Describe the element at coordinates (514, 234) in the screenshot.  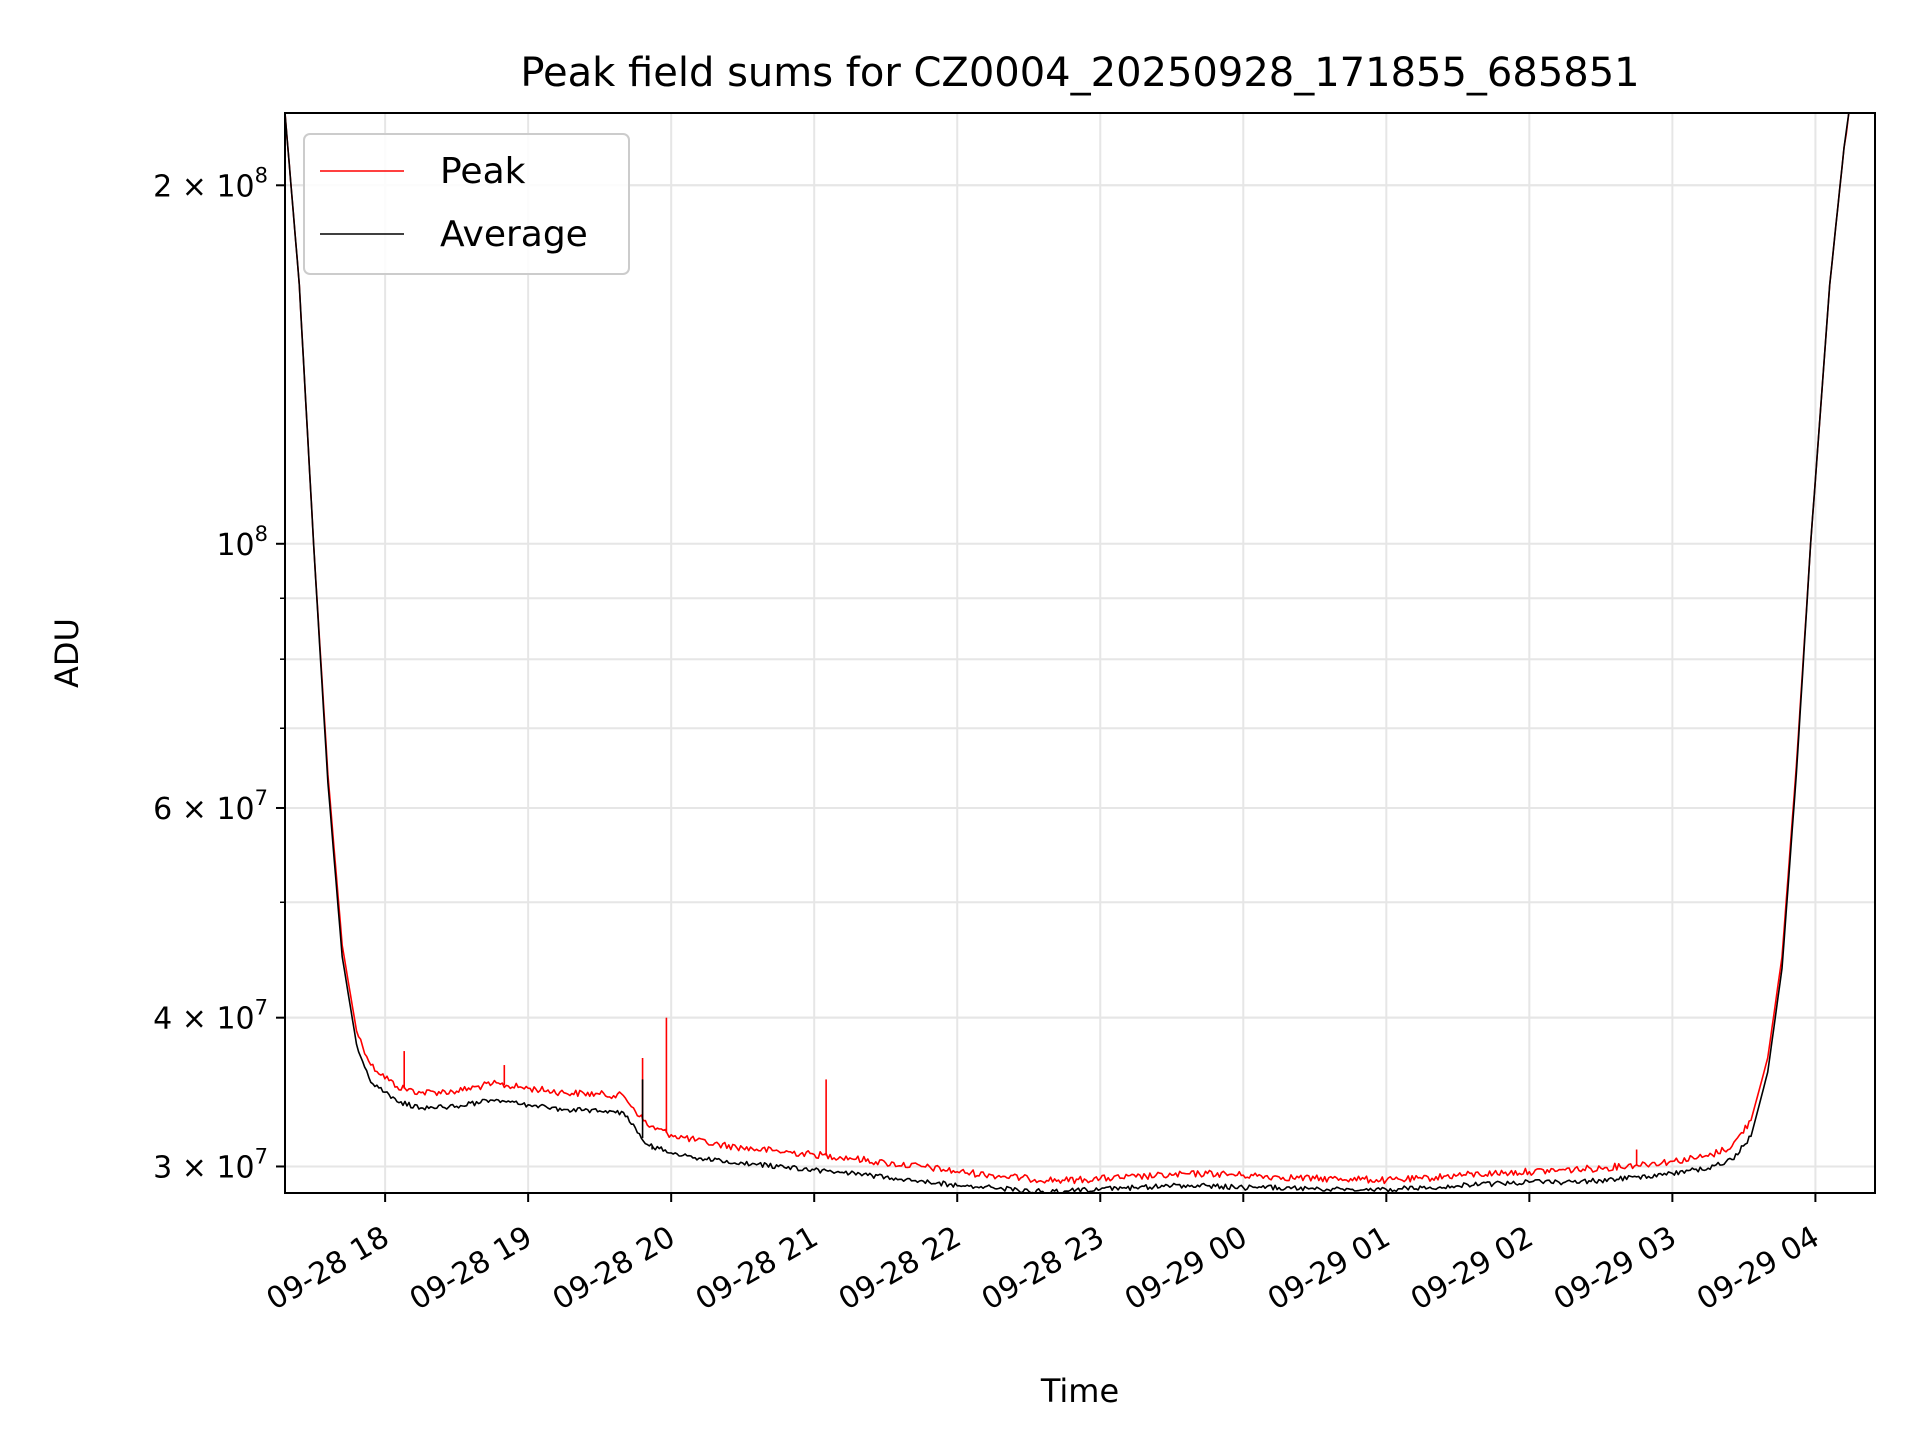
I see `legend-label-average: Average` at that location.